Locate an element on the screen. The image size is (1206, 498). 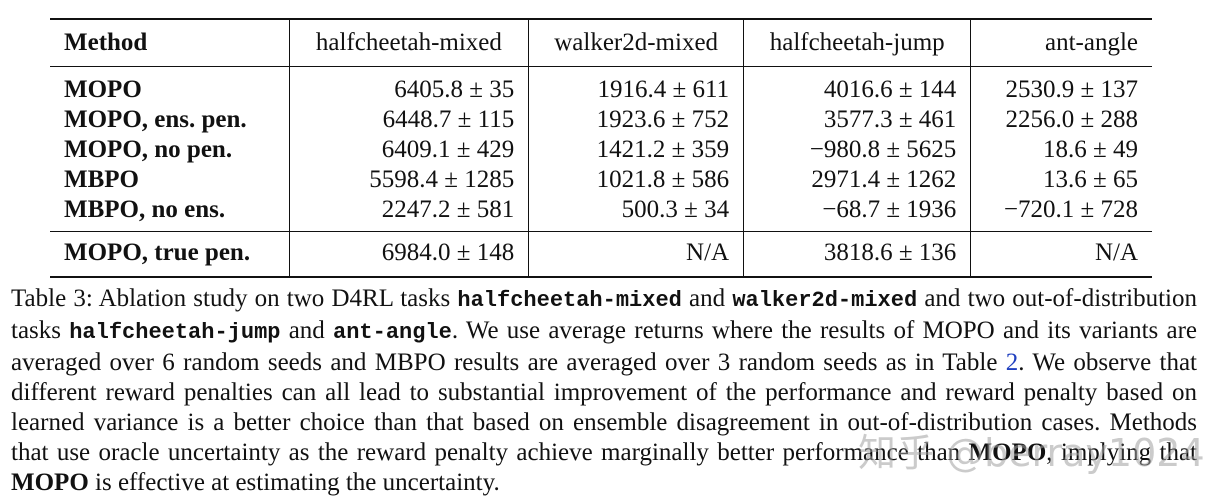
caption-text: , implying that is located at coordinates (1121, 452).